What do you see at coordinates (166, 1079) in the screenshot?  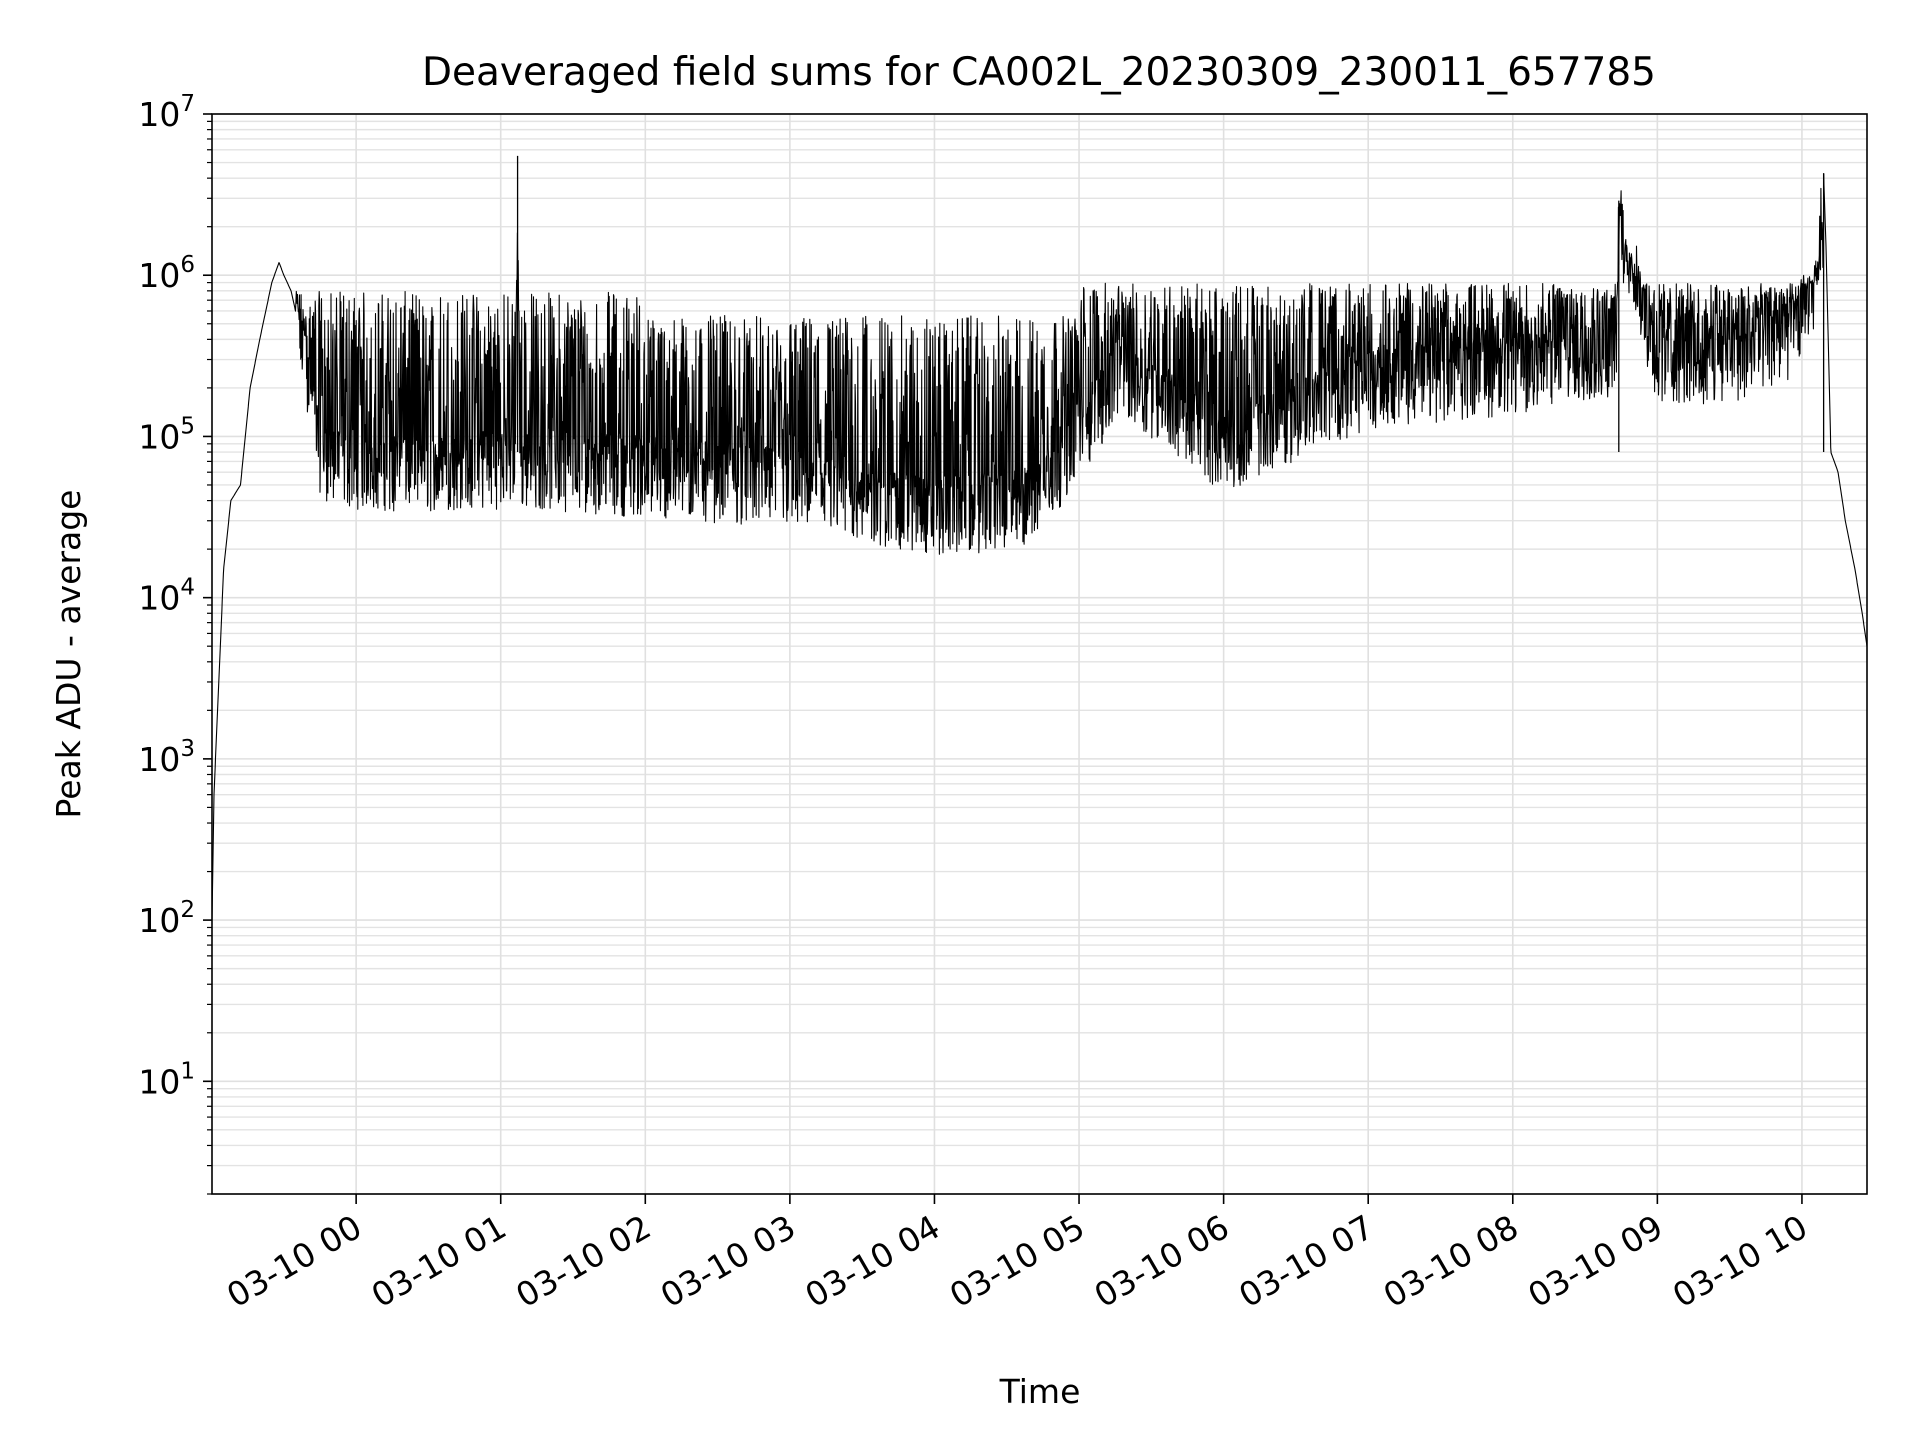 I see `y-tick-label: 101` at bounding box center [166, 1079].